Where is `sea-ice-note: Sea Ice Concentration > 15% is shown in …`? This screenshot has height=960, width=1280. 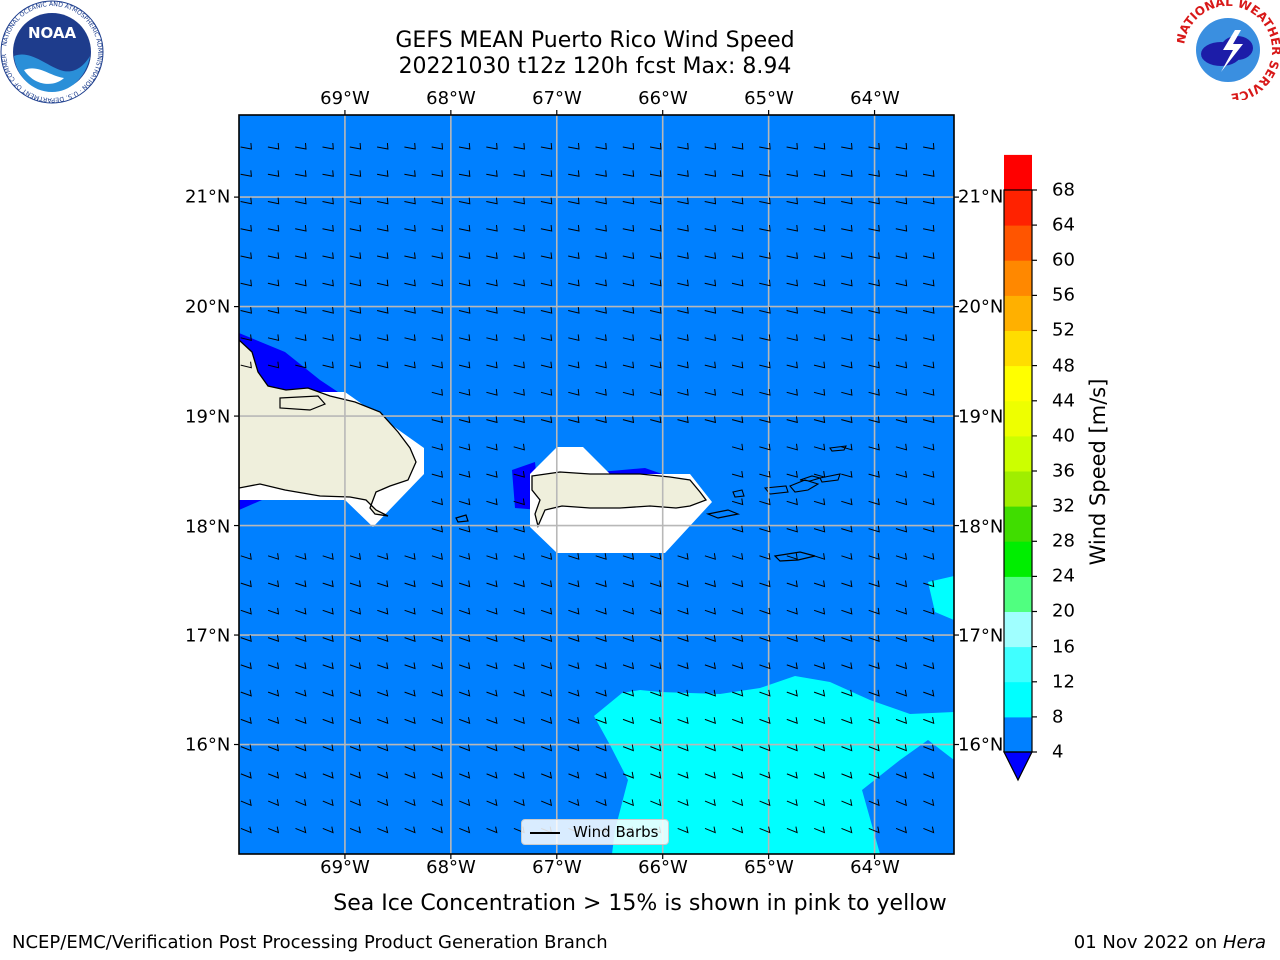
sea-ice-note: Sea Ice Concentration > 15% is shown in … is located at coordinates (640, 903).